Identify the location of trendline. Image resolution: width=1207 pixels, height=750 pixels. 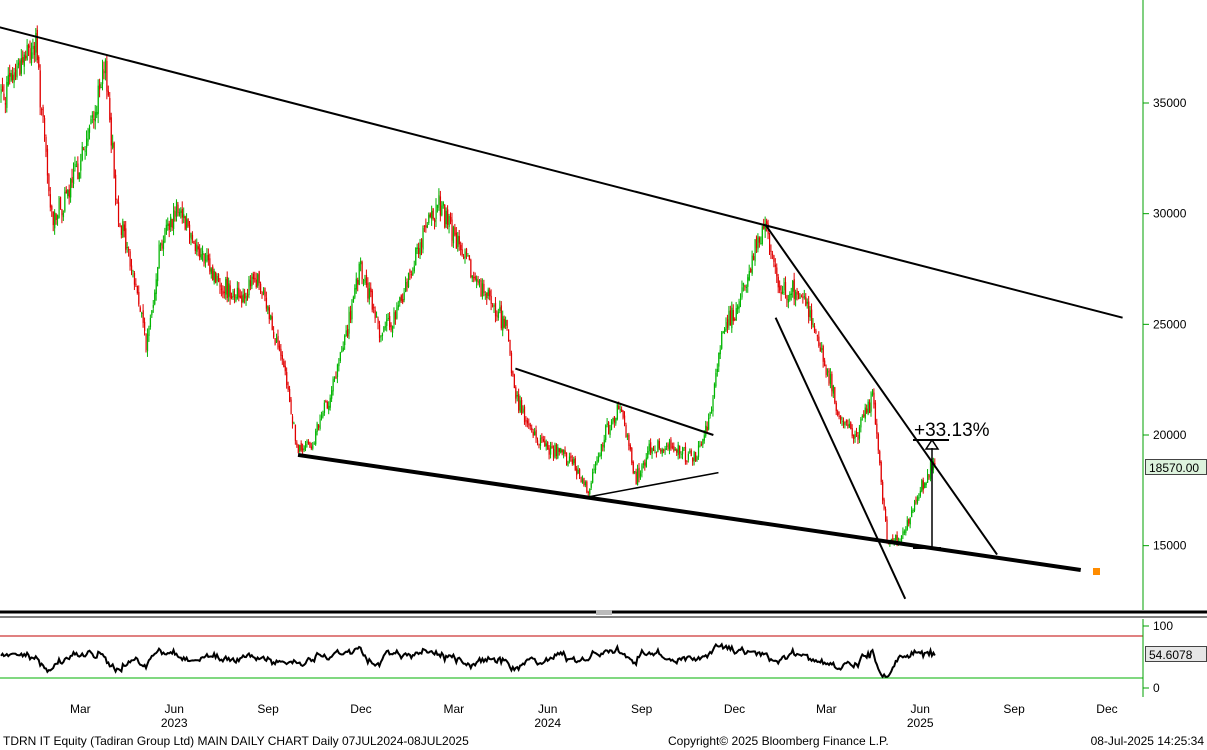
(689, 512).